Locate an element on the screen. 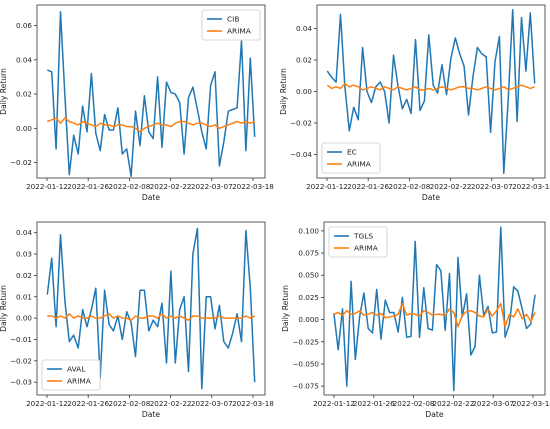 This screenshot has width=550, height=429. legend: AVAL ARIMA is located at coordinates (71, 375).